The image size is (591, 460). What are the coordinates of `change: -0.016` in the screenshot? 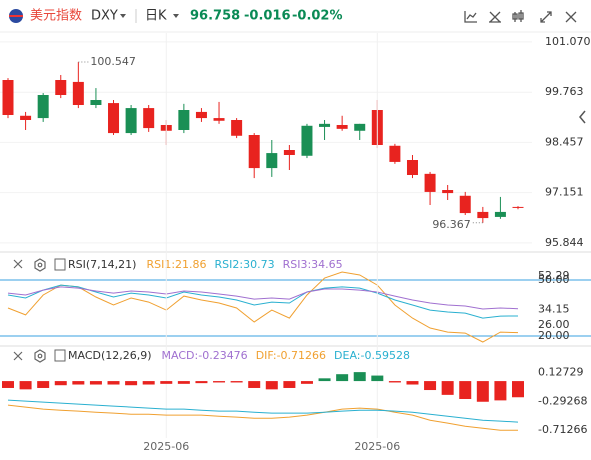 It's located at (267, 16).